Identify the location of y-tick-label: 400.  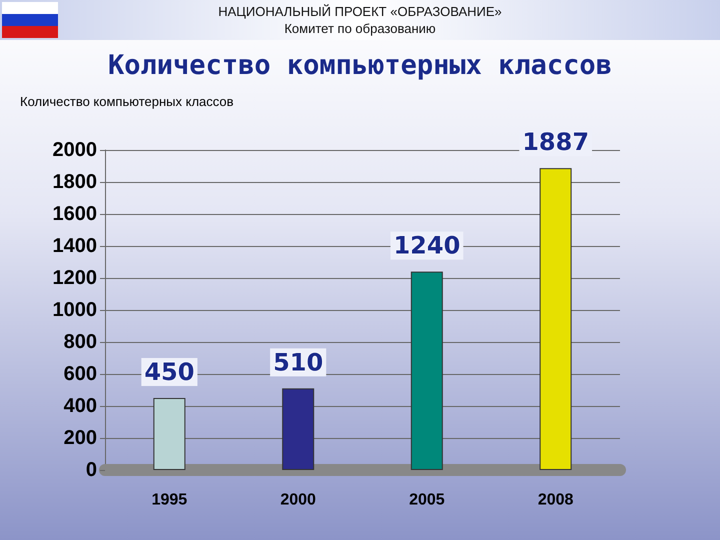
(80, 406).